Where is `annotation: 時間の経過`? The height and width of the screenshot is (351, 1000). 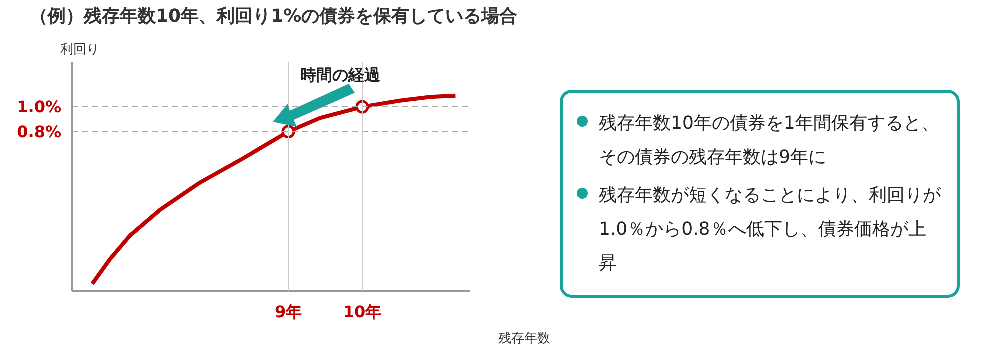 annotation: 時間の経過 is located at coordinates (341, 74).